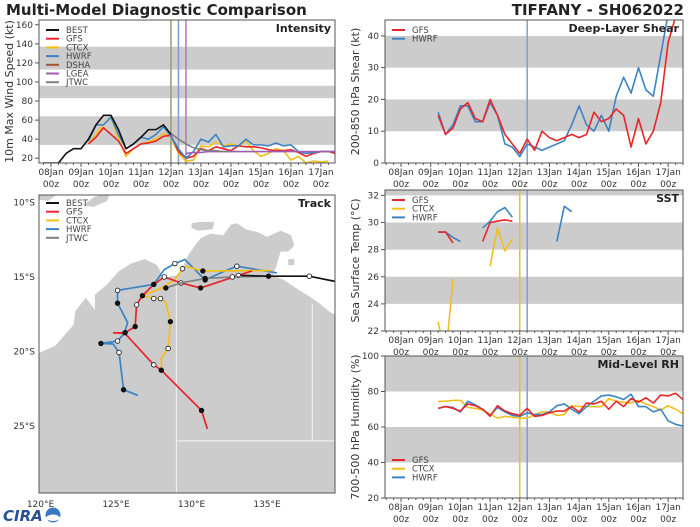 The height and width of the screenshot is (527, 700). I want to click on panel-title: Track, so click(315, 203).